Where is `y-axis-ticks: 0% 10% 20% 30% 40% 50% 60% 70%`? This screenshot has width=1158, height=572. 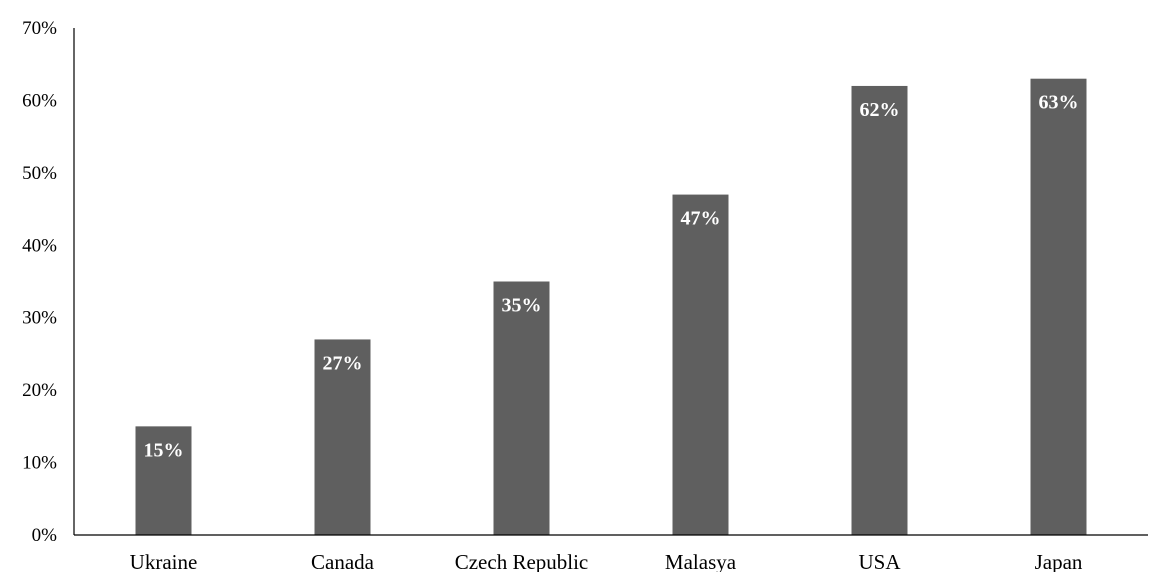
y-axis-ticks: 0% 10% 20% 30% 40% 50% 60% 70% is located at coordinates (39, 282).